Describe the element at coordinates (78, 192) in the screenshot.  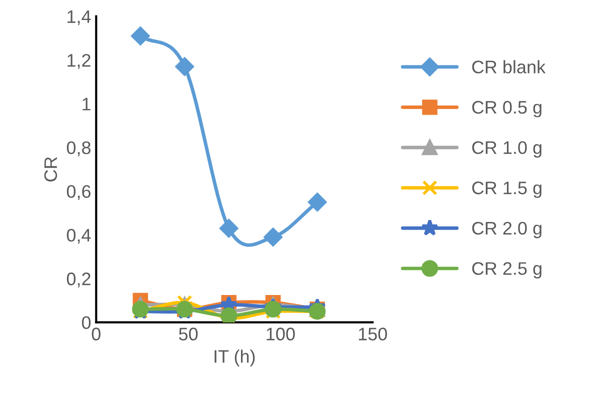
I see `y-tick-label: 0,6` at that location.